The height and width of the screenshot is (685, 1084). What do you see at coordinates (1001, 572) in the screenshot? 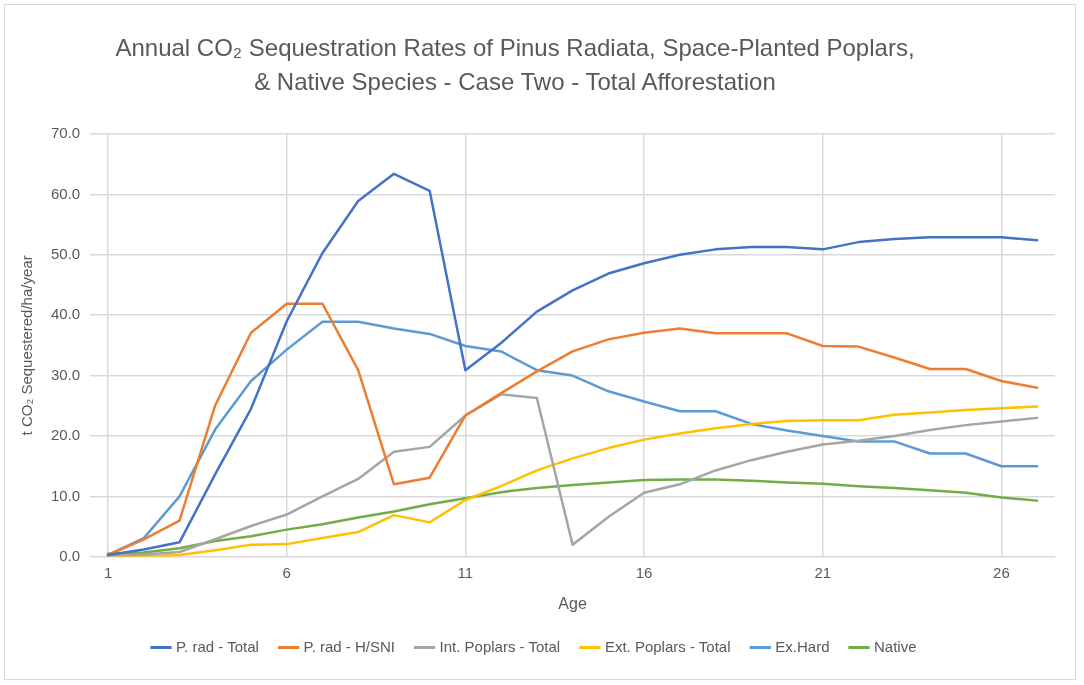
I see `x-tick-label: 26` at bounding box center [1001, 572].